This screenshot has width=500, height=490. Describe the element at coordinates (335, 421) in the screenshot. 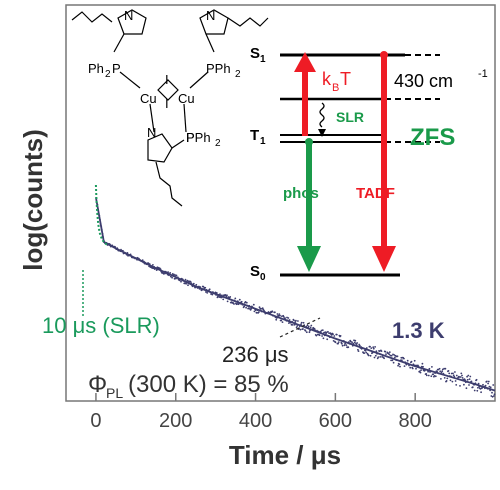

I see `x-tick-label-600: 600` at that location.